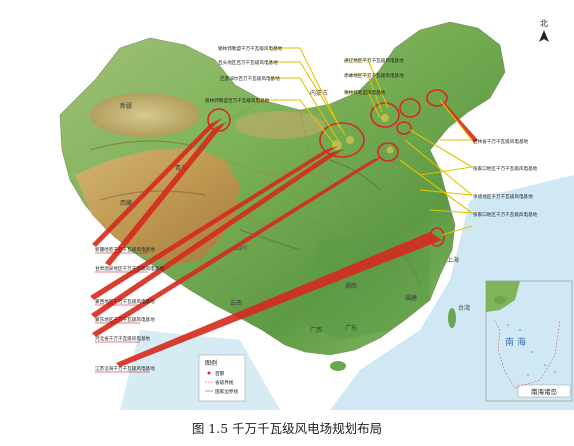 This screenshot has height=446, width=574. Describe the element at coordinates (501, 141) in the screenshot. I see `wind-base-label: 吉林省千万千瓦级风电基地` at that location.